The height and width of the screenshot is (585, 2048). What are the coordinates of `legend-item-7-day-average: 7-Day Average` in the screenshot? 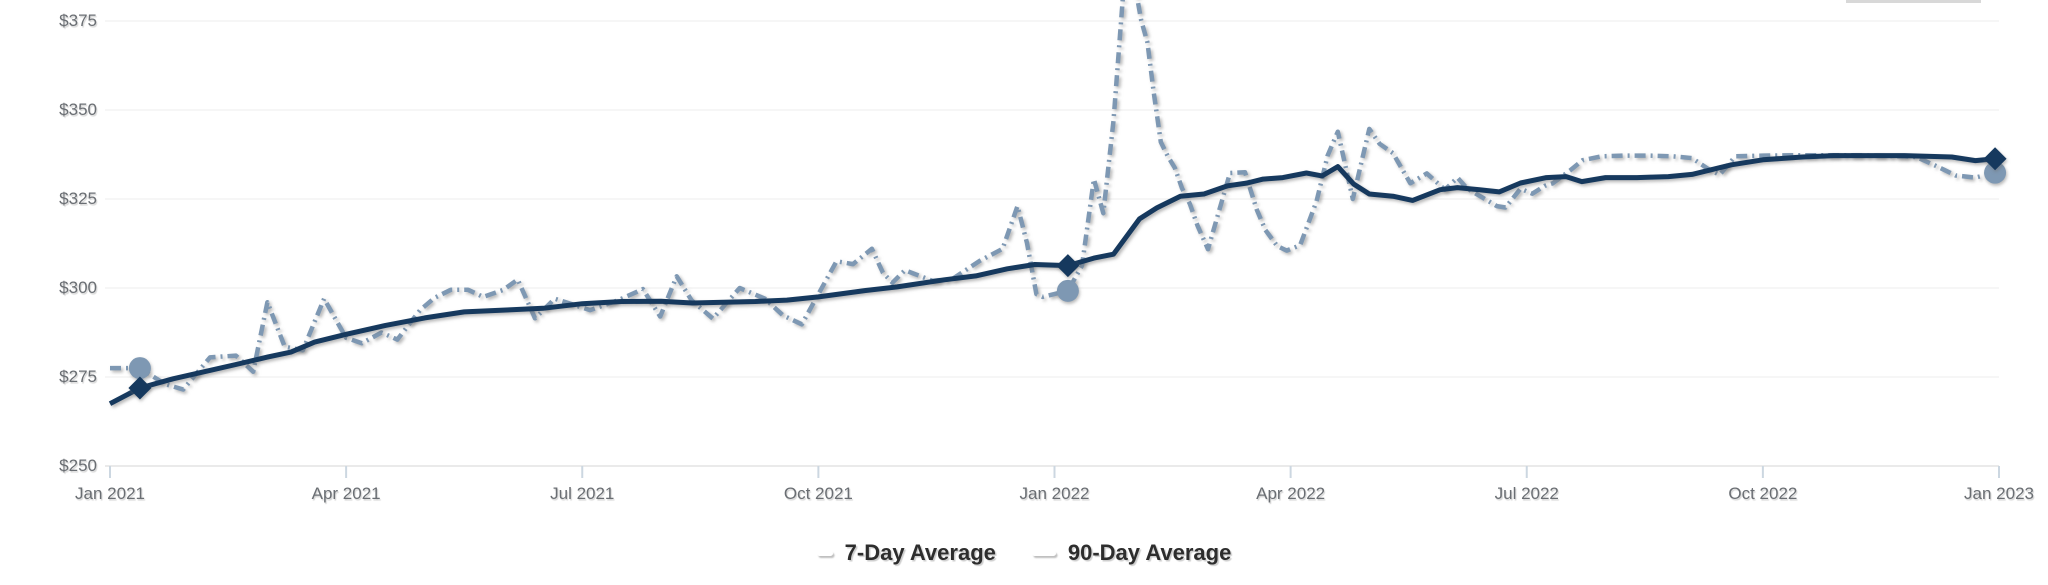 It's located at (906, 553).